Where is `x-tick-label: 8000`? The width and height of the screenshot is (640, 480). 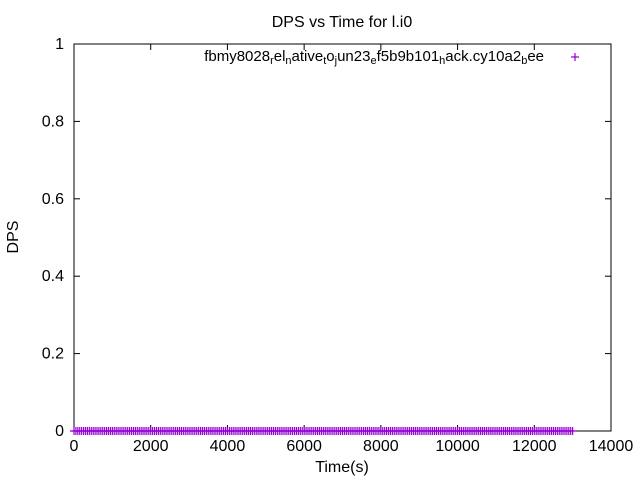 x-tick-label: 8000 is located at coordinates (381, 446).